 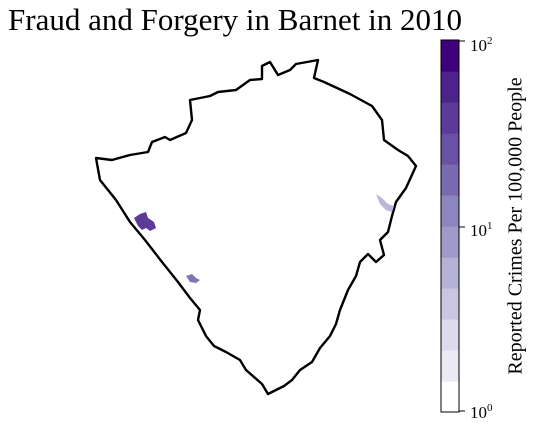 I want to click on colorbar, so click(x=450, y=226).